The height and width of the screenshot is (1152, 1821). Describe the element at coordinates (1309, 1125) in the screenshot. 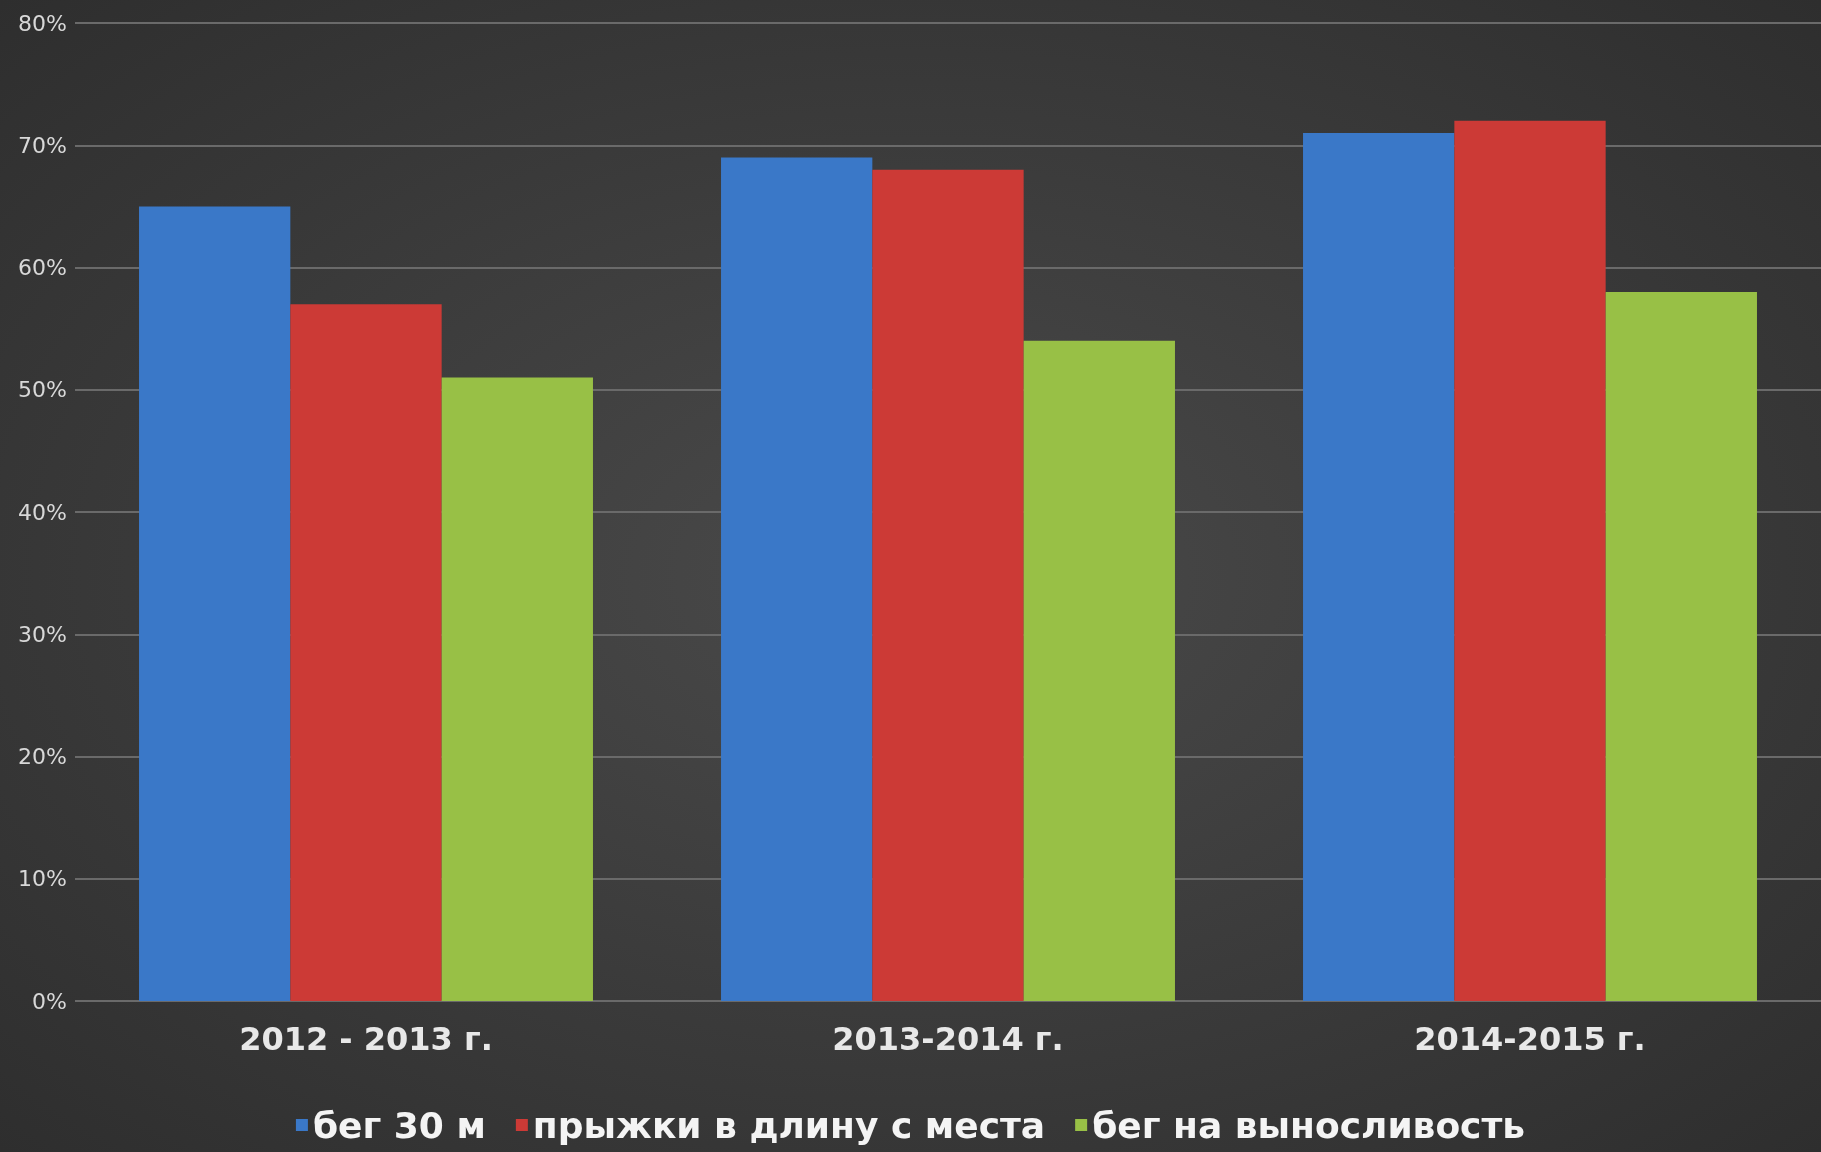

I see `legend-label: бег на выносливость` at that location.